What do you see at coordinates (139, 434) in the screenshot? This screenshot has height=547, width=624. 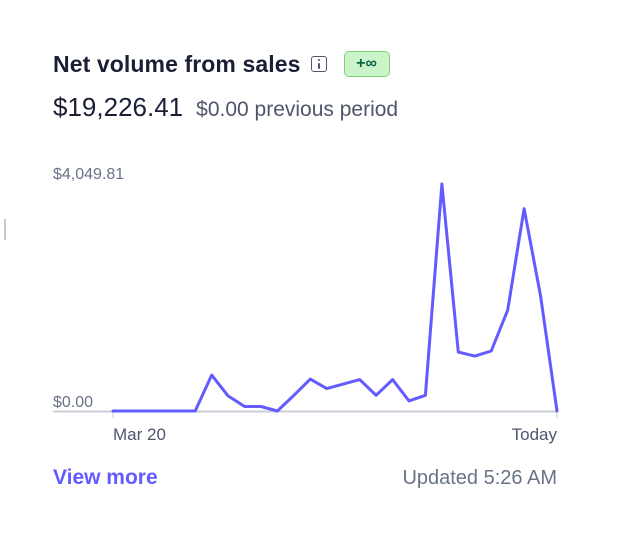 I see `x-start-label: Mar 20` at bounding box center [139, 434].